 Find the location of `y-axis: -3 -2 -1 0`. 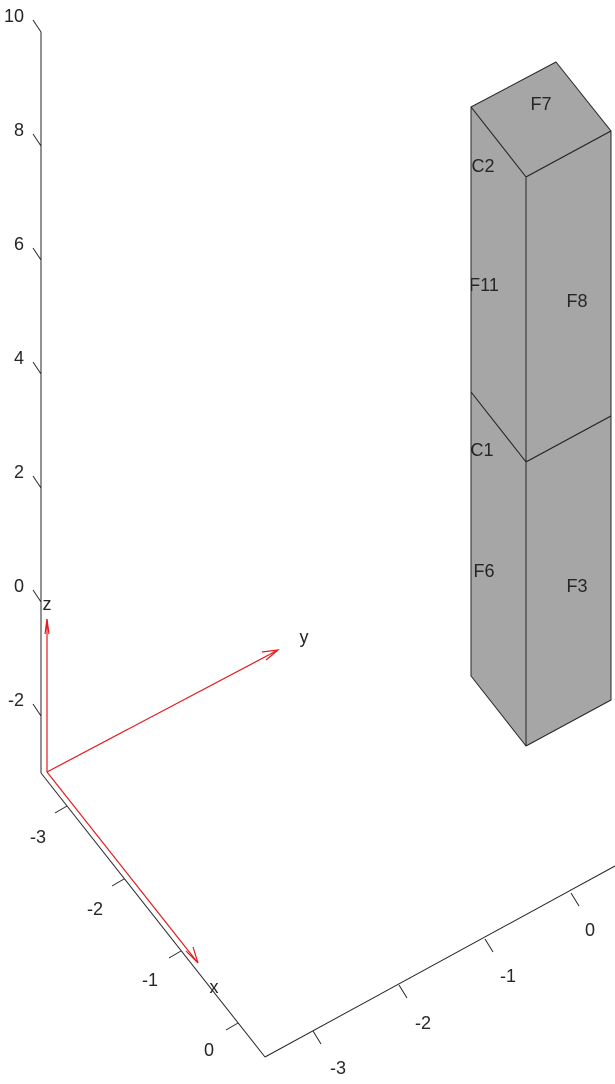

y-axis: -3 -2 -1 0 is located at coordinates (439, 971).